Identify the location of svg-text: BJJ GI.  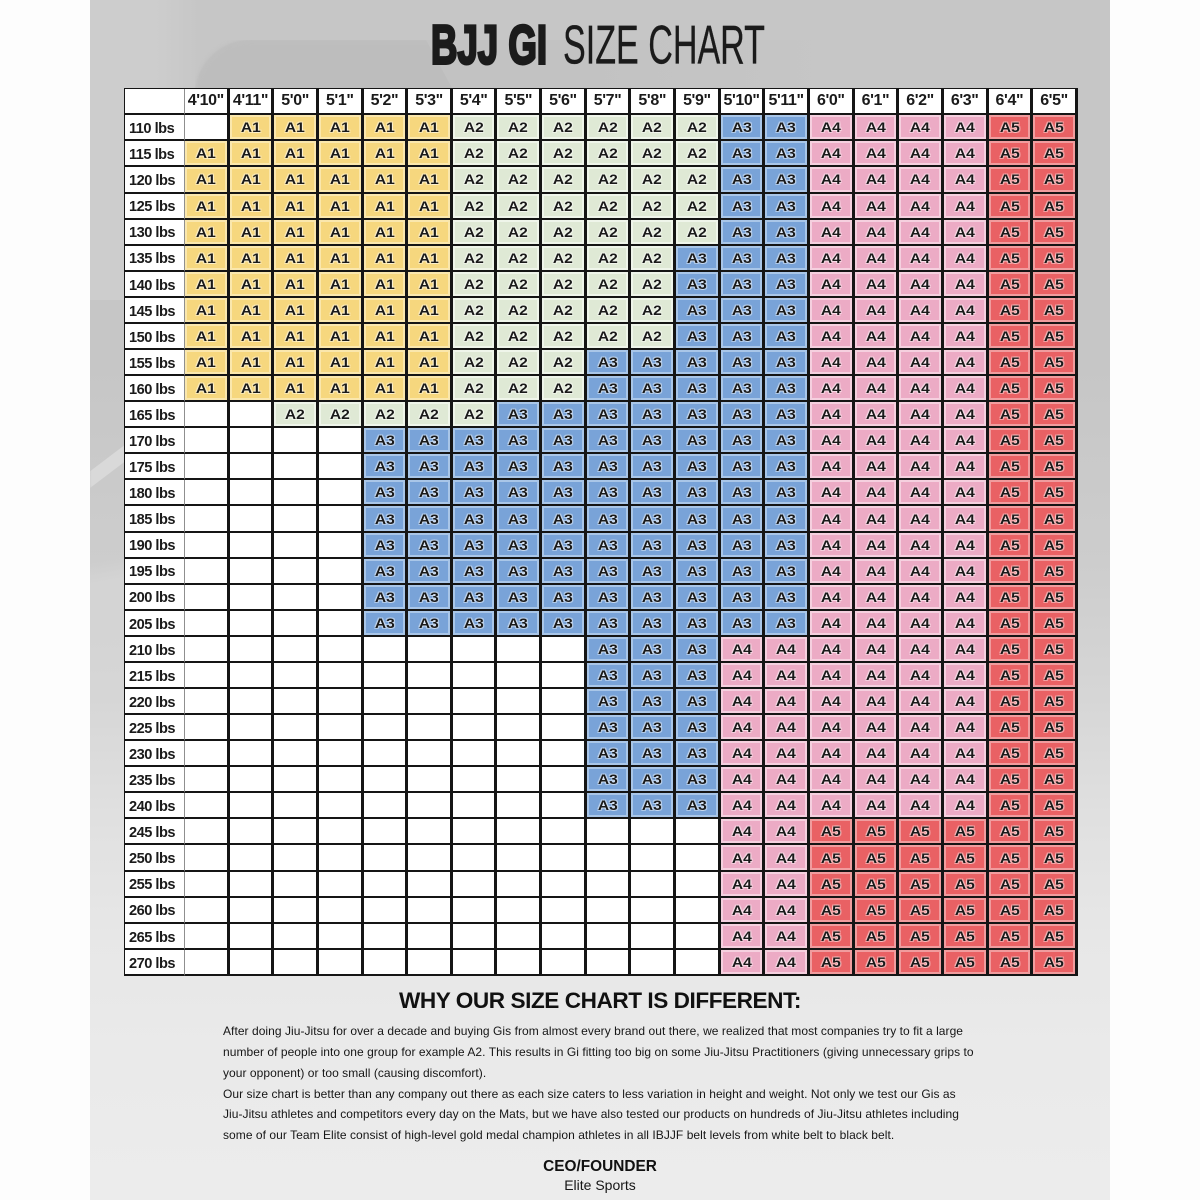
(489, 45).